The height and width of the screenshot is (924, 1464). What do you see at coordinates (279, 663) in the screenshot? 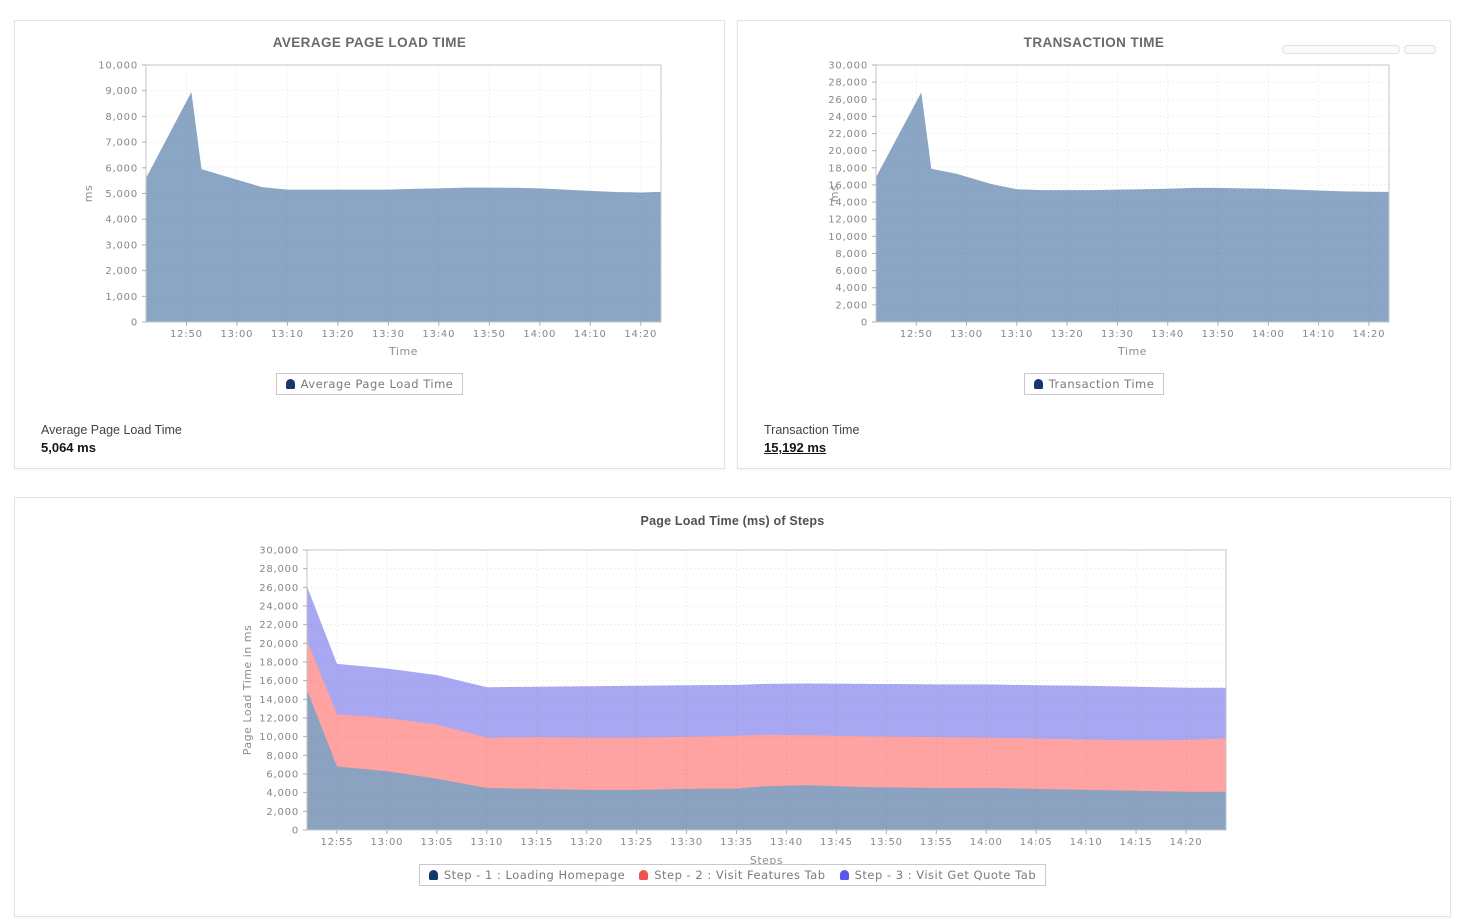
I see `y-tick-label: 18,000` at bounding box center [279, 663].